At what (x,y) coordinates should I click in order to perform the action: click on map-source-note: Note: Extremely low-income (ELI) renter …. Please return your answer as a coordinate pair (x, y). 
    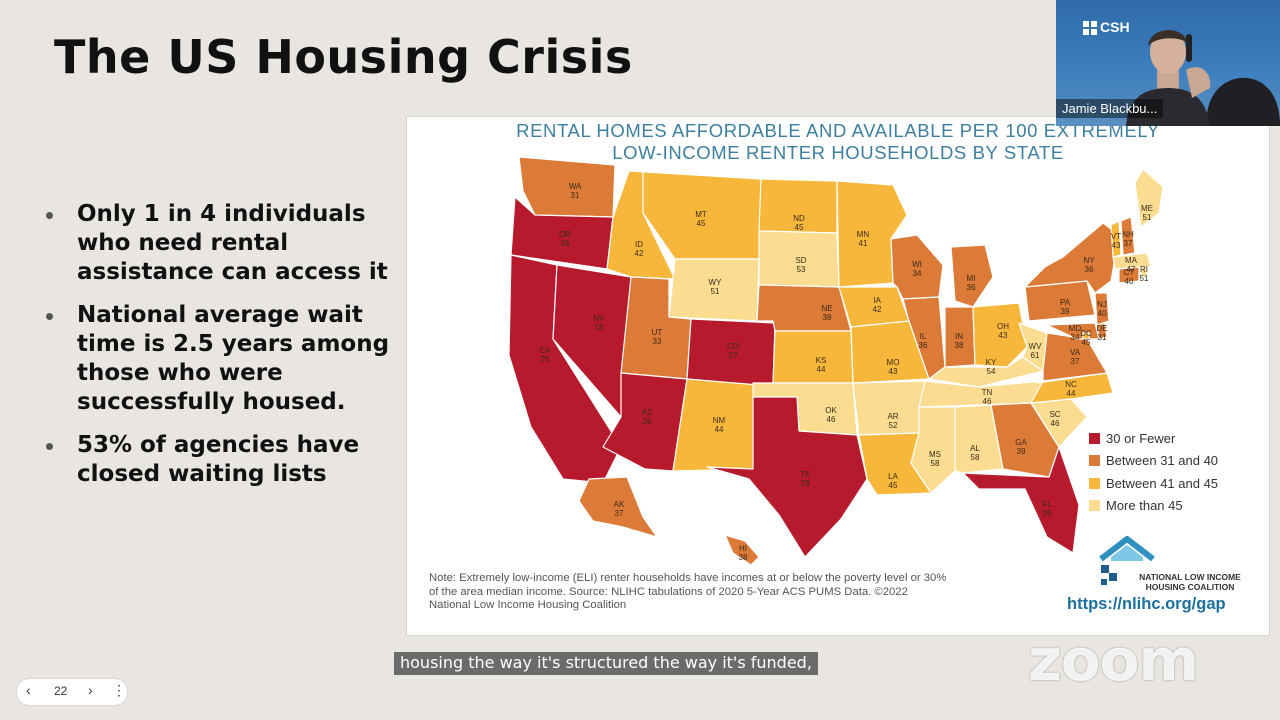
    Looking at the image, I should click on (688, 591).